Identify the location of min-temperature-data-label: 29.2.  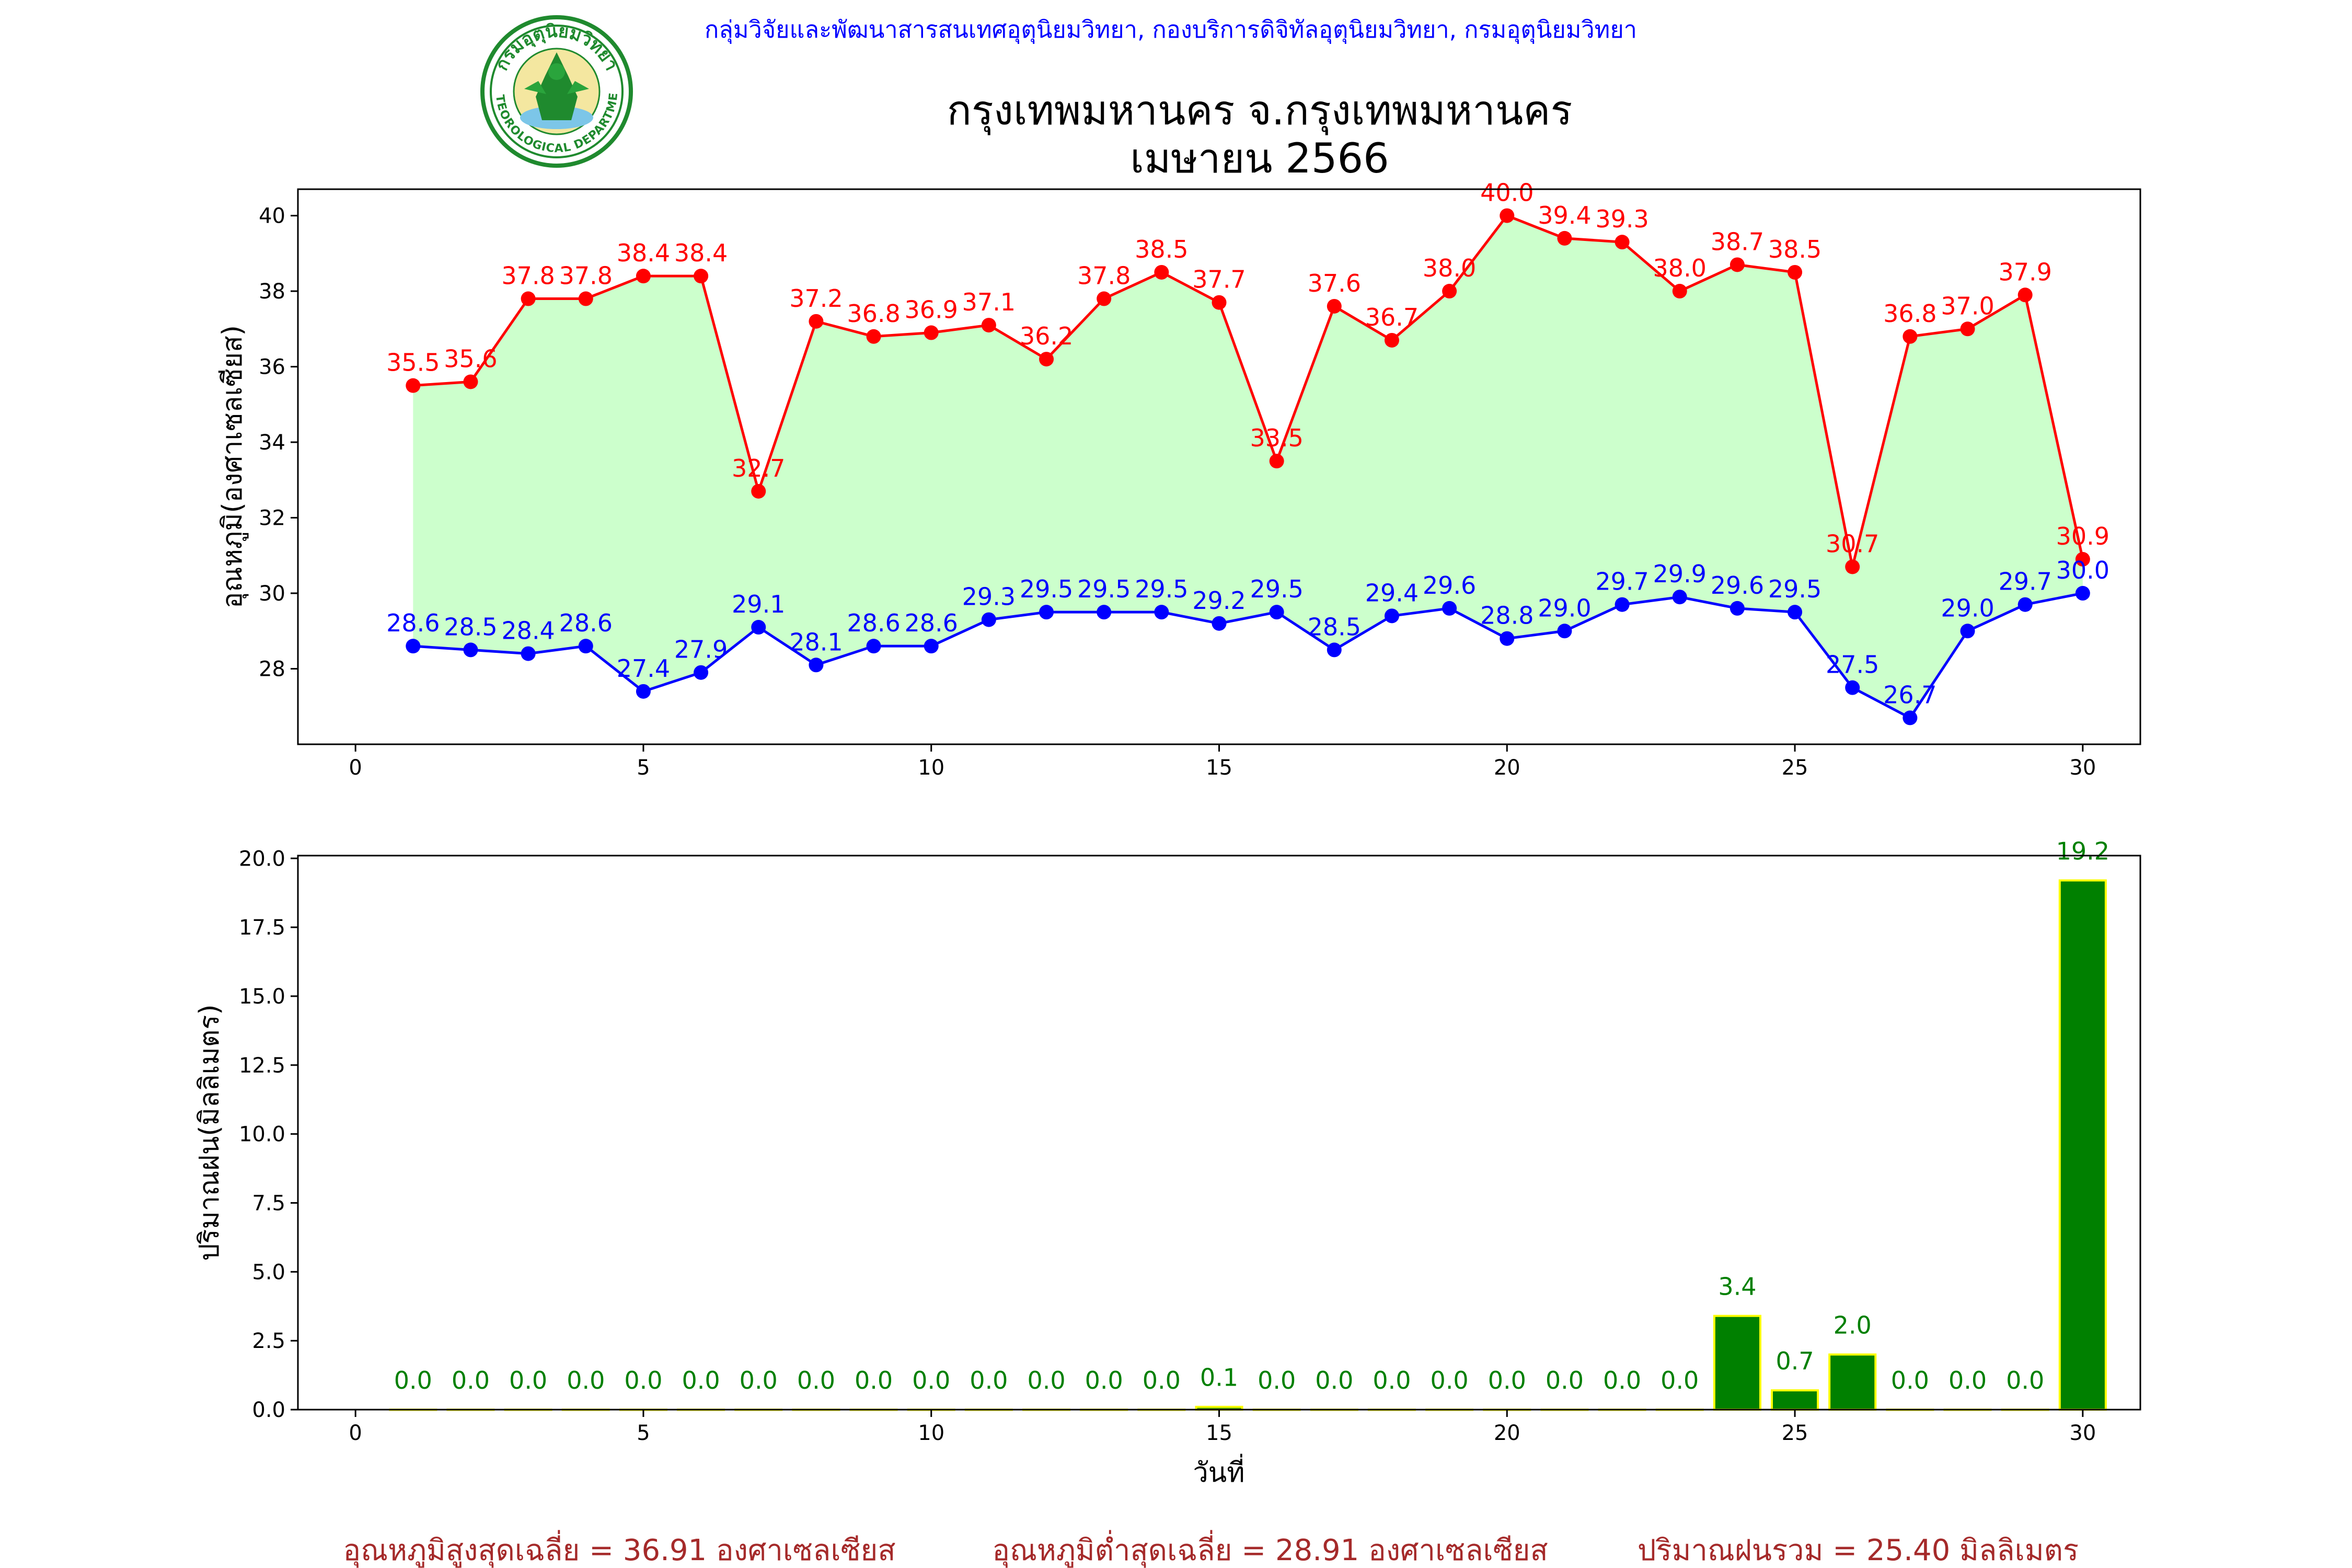
(1219, 600).